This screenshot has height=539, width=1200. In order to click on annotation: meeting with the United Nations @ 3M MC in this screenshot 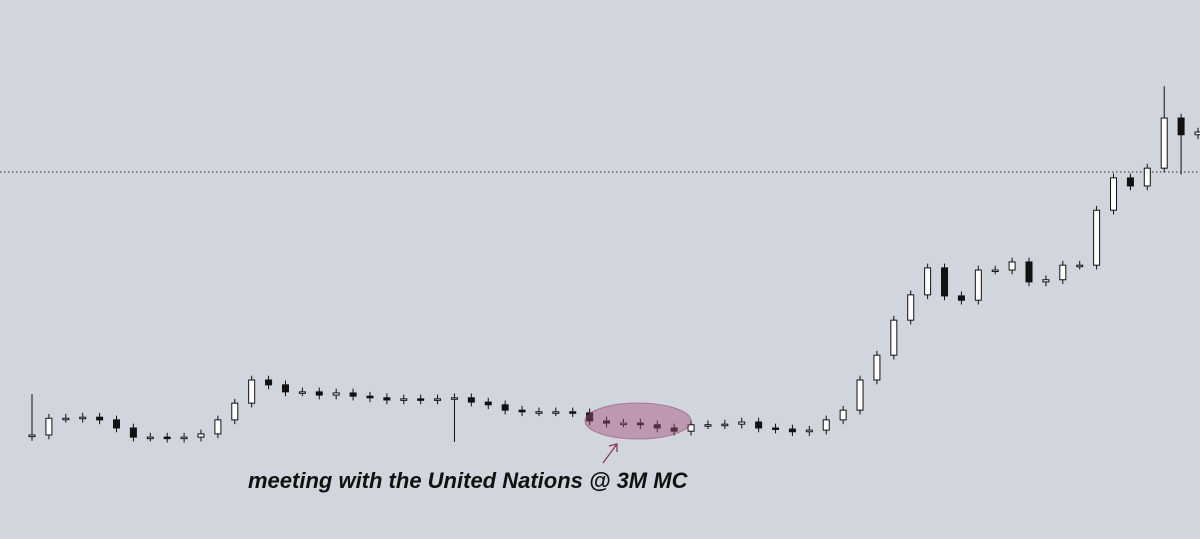, I will do `click(468, 480)`.